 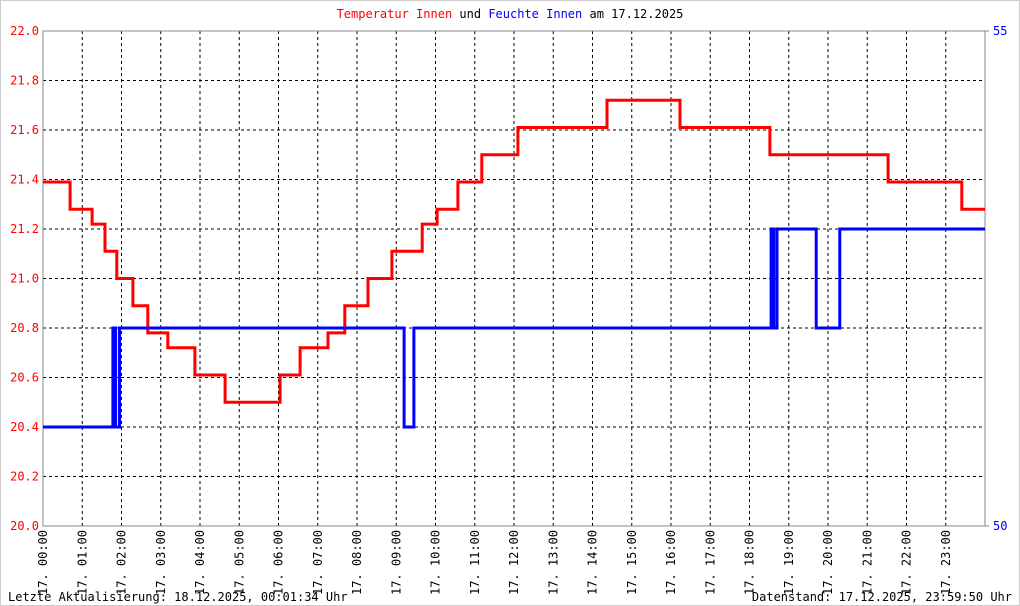 What do you see at coordinates (24, 81) in the screenshot?
I see `y-tick-label: 21.8` at bounding box center [24, 81].